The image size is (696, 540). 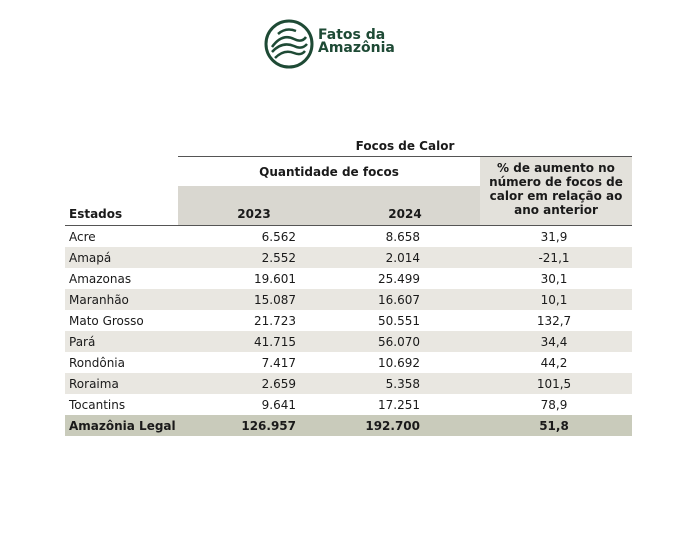 I want to click on column-header: 2024, so click(x=405, y=214).